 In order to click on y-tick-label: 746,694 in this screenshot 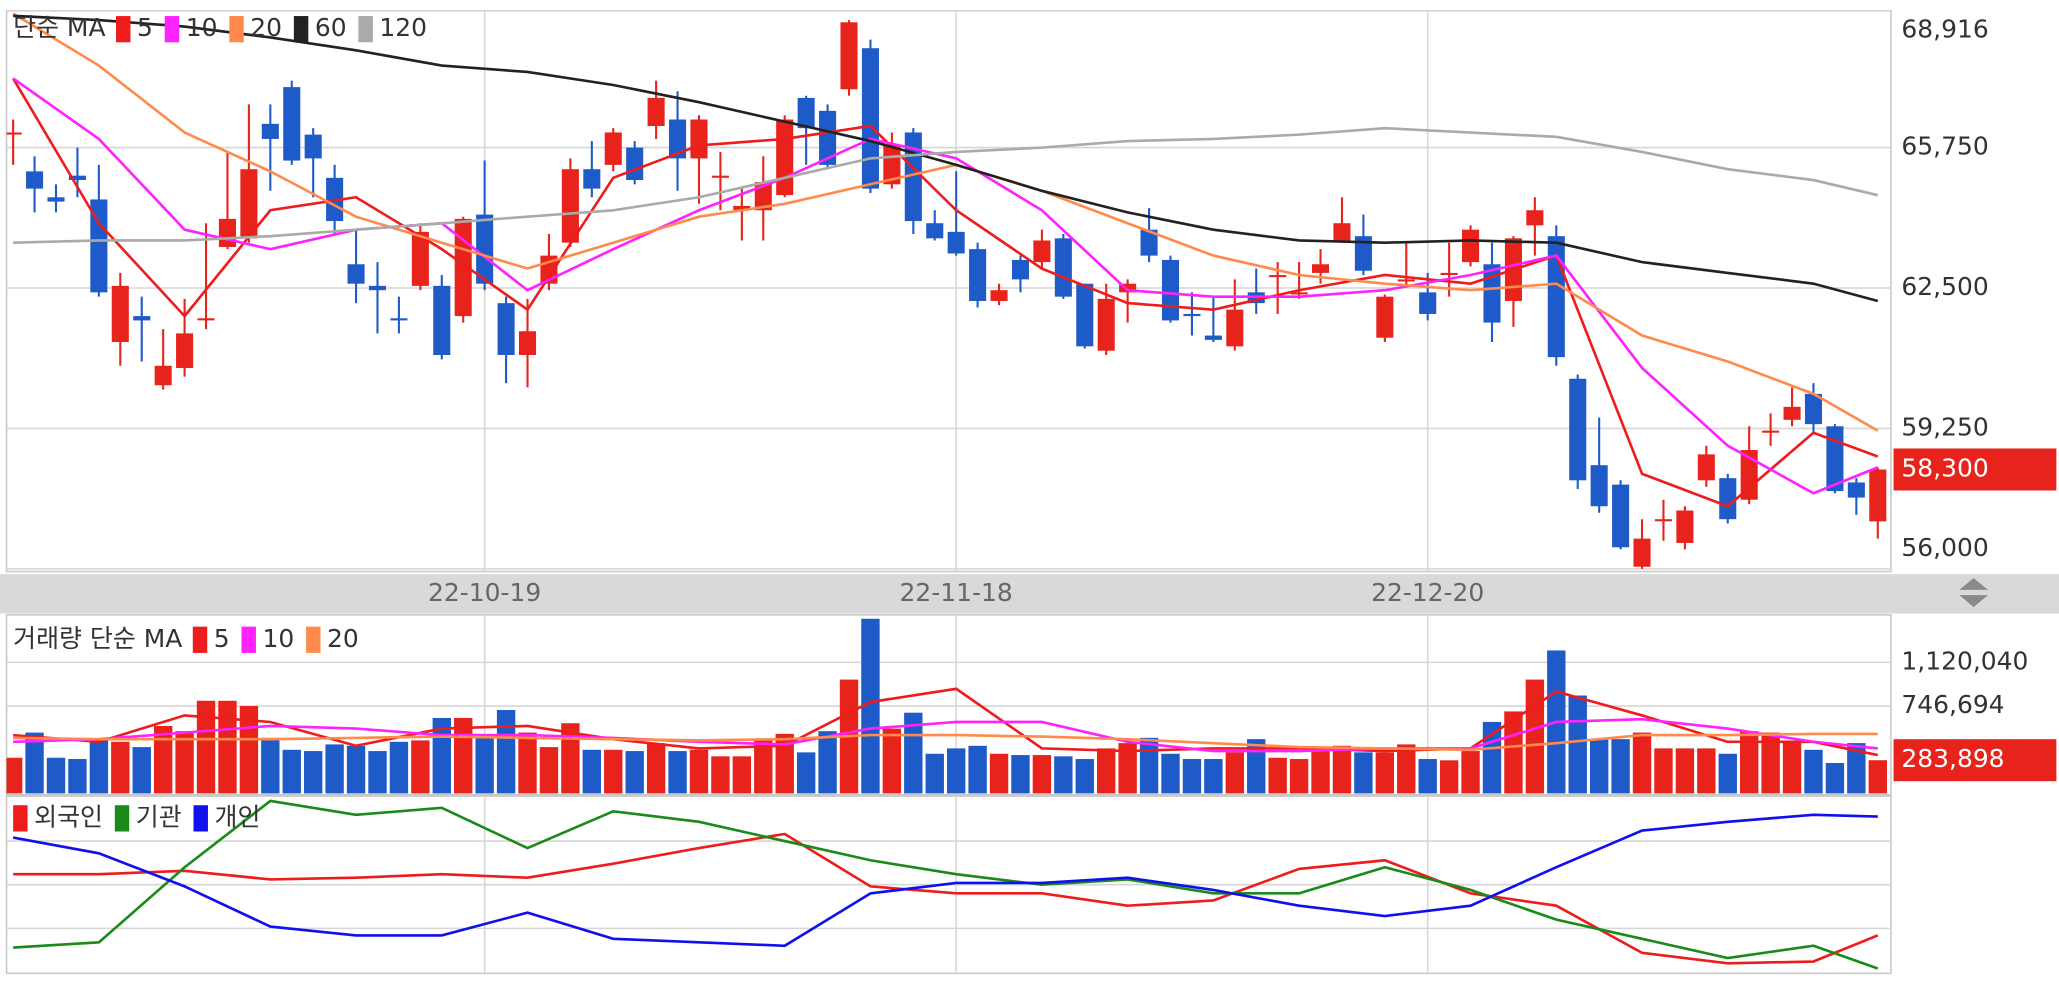, I will do `click(1952, 704)`.